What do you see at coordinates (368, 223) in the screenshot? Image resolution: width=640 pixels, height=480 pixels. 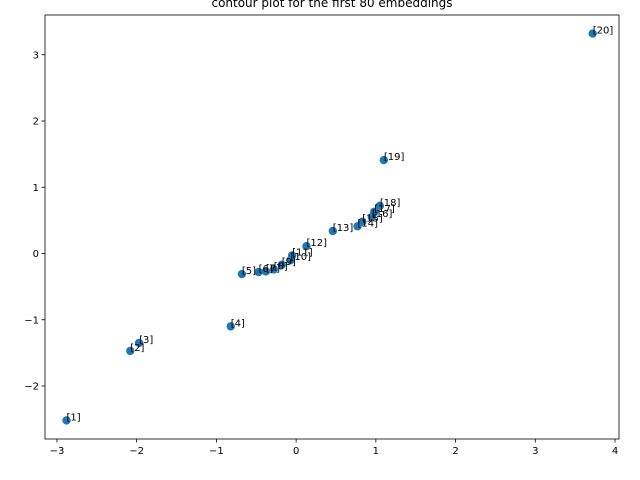 I see `point-label: [14]` at bounding box center [368, 223].